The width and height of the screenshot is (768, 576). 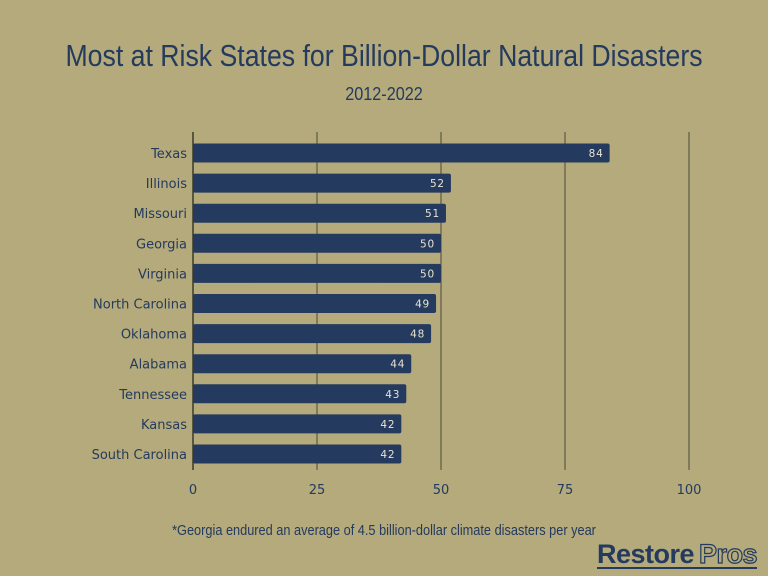 I want to click on data-label: 51, so click(x=432, y=214).